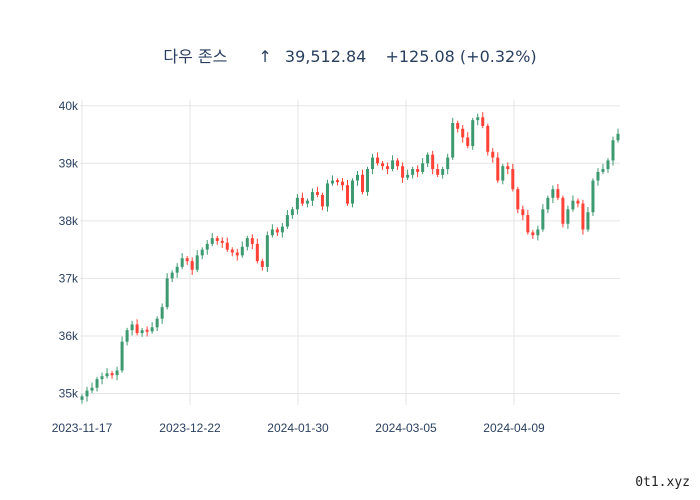 This screenshot has height=500, width=700. What do you see at coordinates (69, 221) in the screenshot?
I see `y-tick-label: 38k` at bounding box center [69, 221].